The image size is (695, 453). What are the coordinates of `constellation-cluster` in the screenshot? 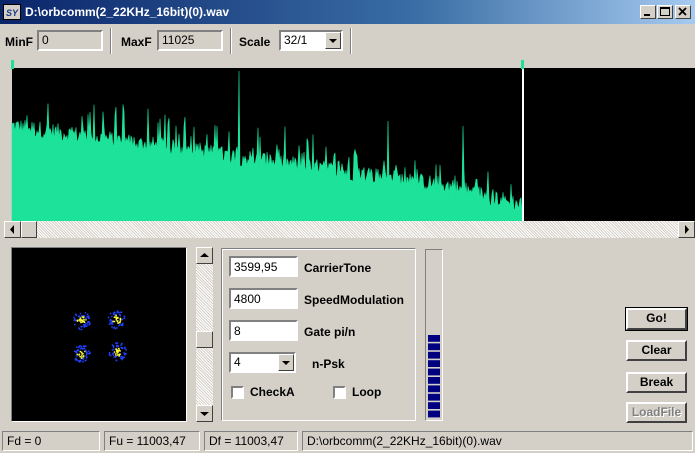 It's located at (117, 352).